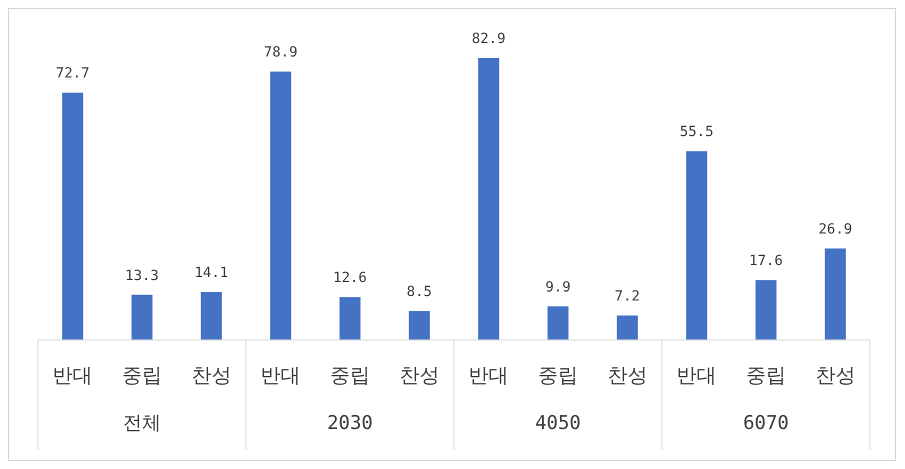 This screenshot has height=469, width=905. What do you see at coordinates (627, 296) in the screenshot?
I see `data-label: 7.2` at bounding box center [627, 296].